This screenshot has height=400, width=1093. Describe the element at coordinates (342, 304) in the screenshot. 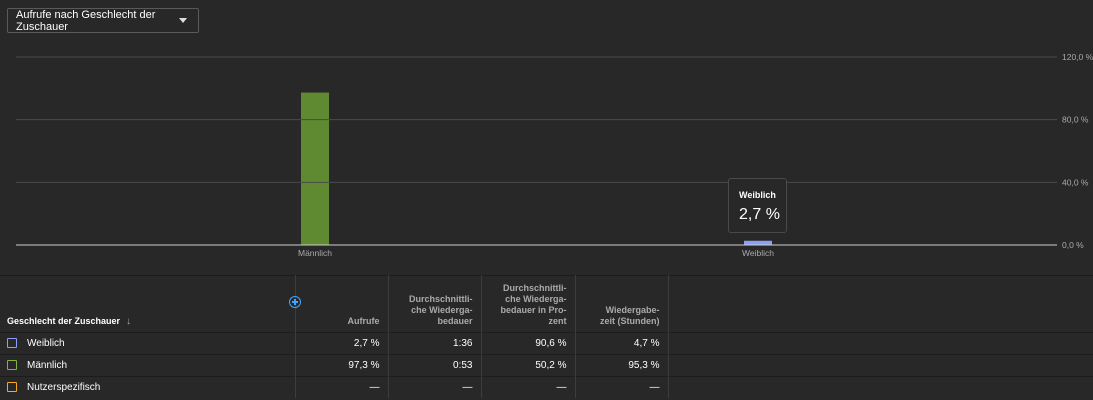

I see `header-views: Aufrufe` at that location.